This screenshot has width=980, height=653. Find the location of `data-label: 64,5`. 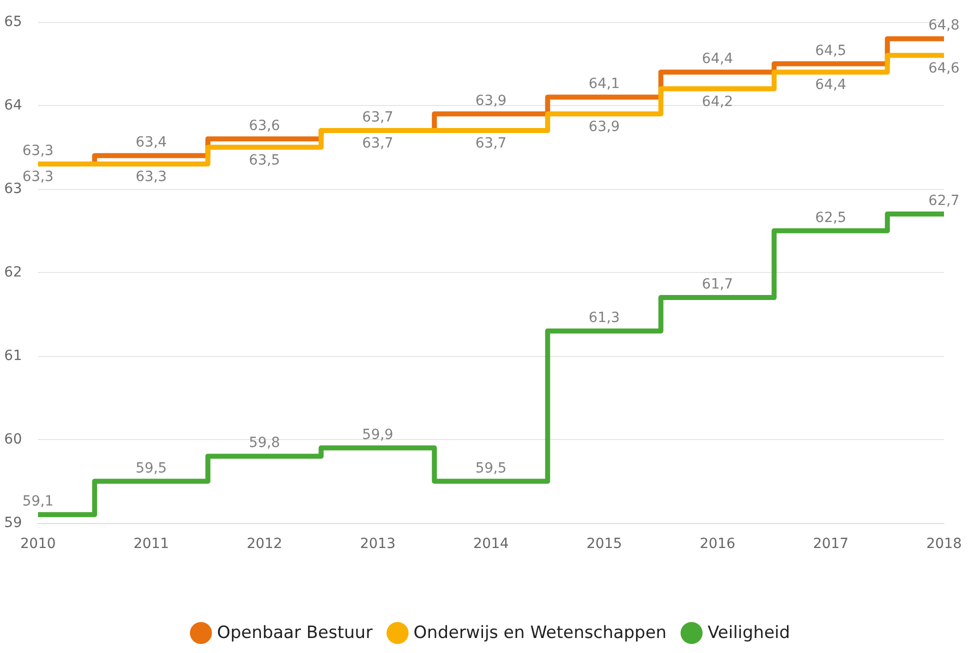

data-label: 64,5 is located at coordinates (830, 50).